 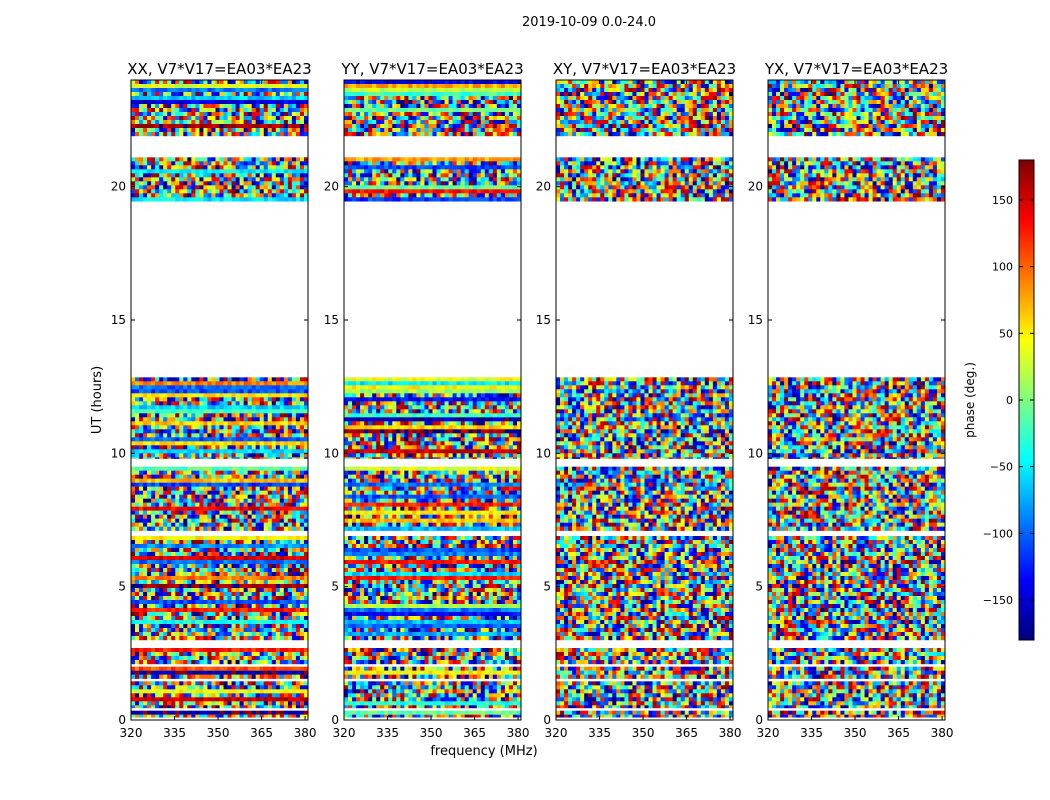 What do you see at coordinates (1002, 200) in the screenshot?
I see `colorbar-tick-label: 150` at bounding box center [1002, 200].